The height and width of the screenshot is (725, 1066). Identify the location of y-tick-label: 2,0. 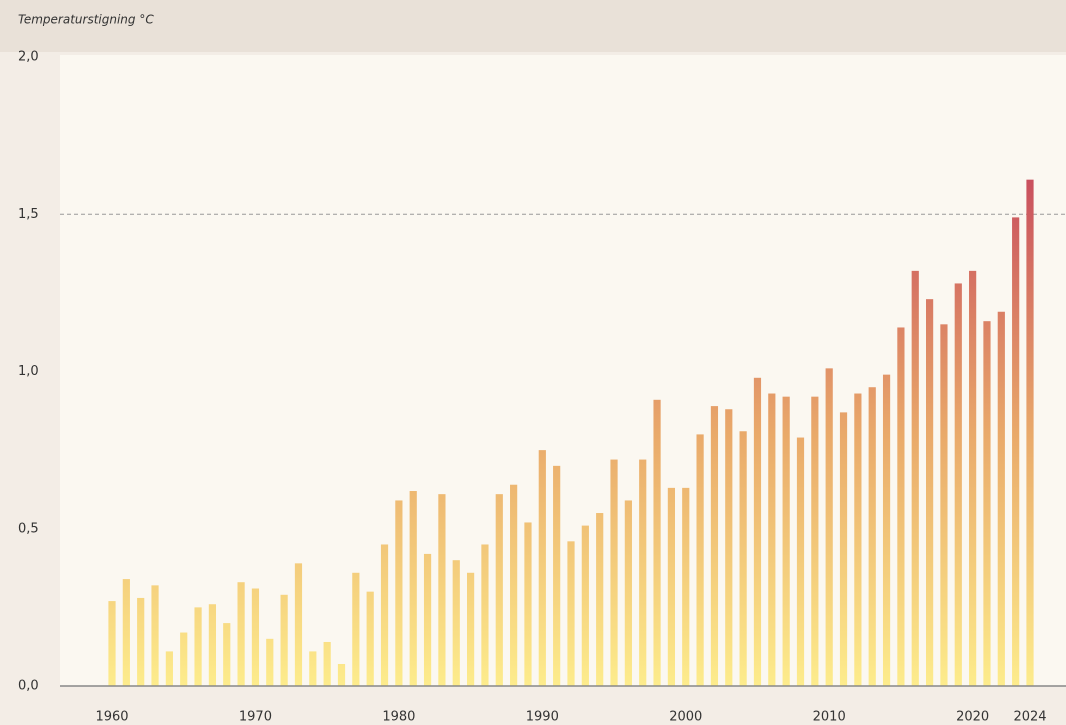
(28, 57).